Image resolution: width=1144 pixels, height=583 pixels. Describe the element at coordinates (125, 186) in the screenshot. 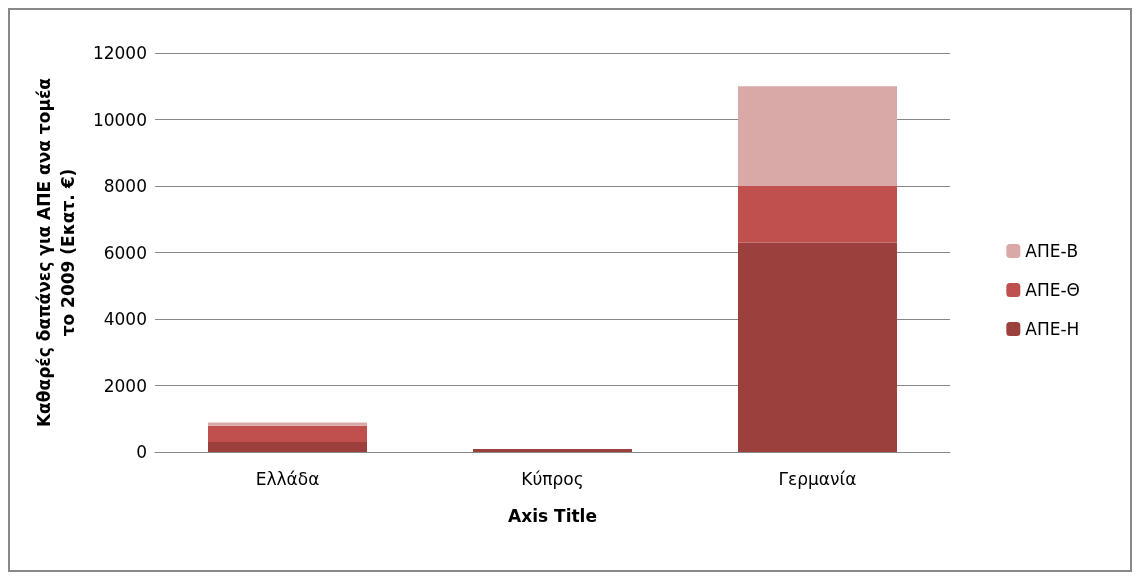

I see `y-tick-label: 8000` at that location.